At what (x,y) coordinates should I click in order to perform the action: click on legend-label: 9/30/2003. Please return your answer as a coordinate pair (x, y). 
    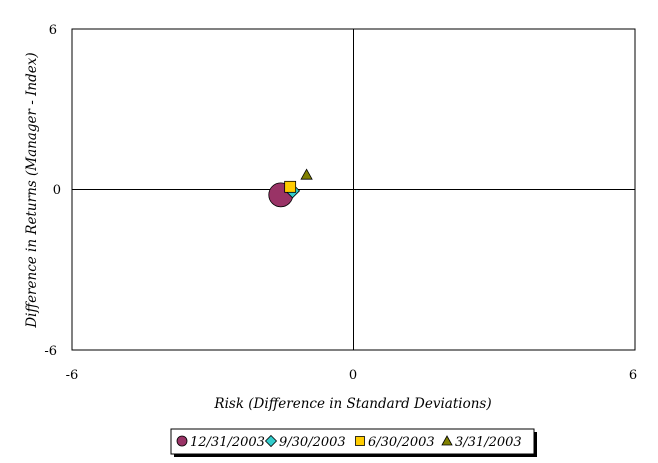
    Looking at the image, I should click on (312, 442).